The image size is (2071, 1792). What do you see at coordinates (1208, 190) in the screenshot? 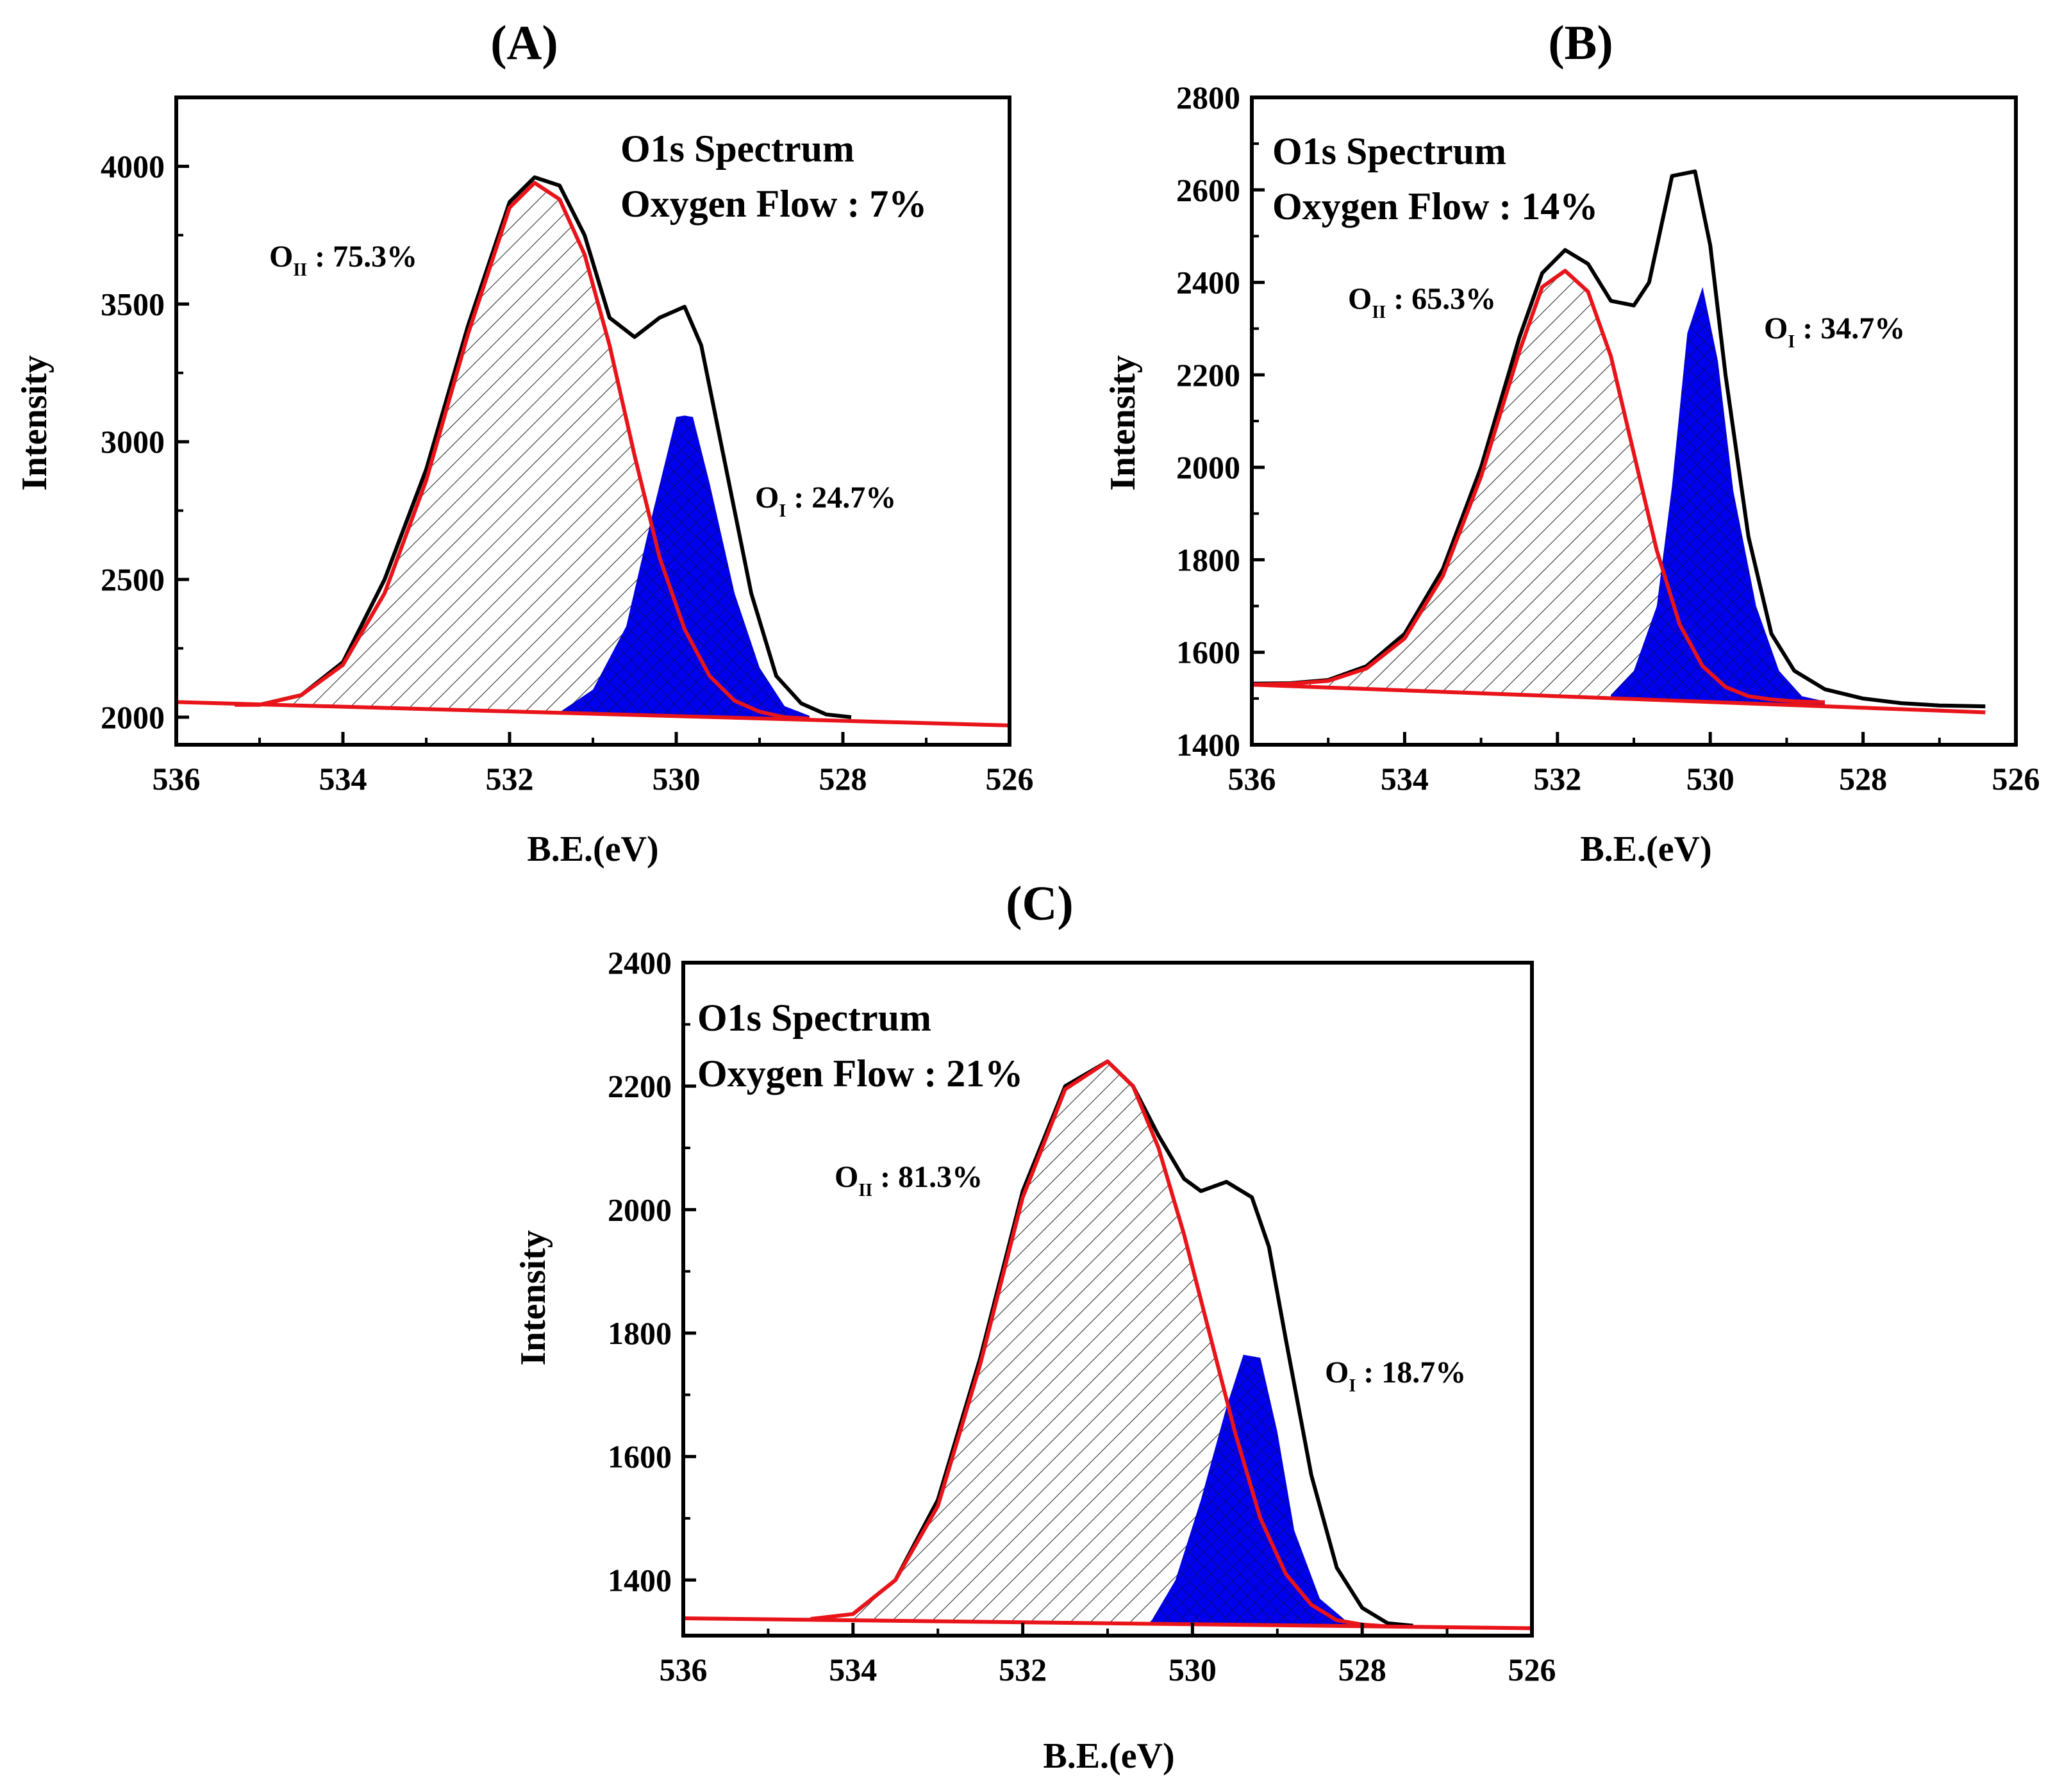
I see `y-tick-label-b: 2600` at bounding box center [1208, 190].